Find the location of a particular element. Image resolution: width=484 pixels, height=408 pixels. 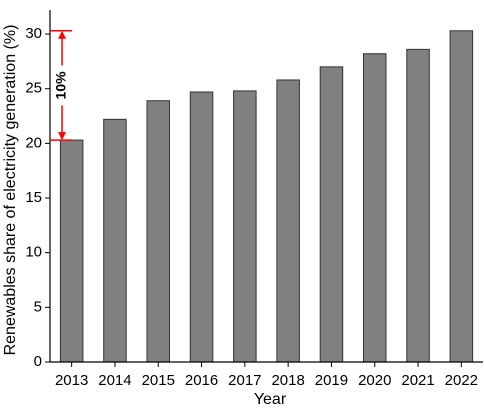

y-tick-label: 15 is located at coordinates (33, 197).